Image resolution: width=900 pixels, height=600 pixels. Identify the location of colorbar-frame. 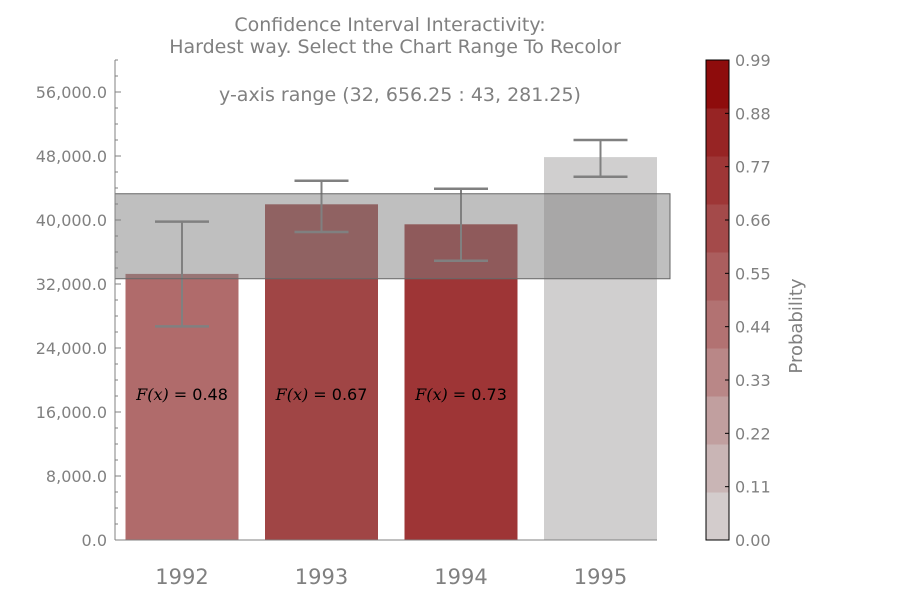
(717, 300).